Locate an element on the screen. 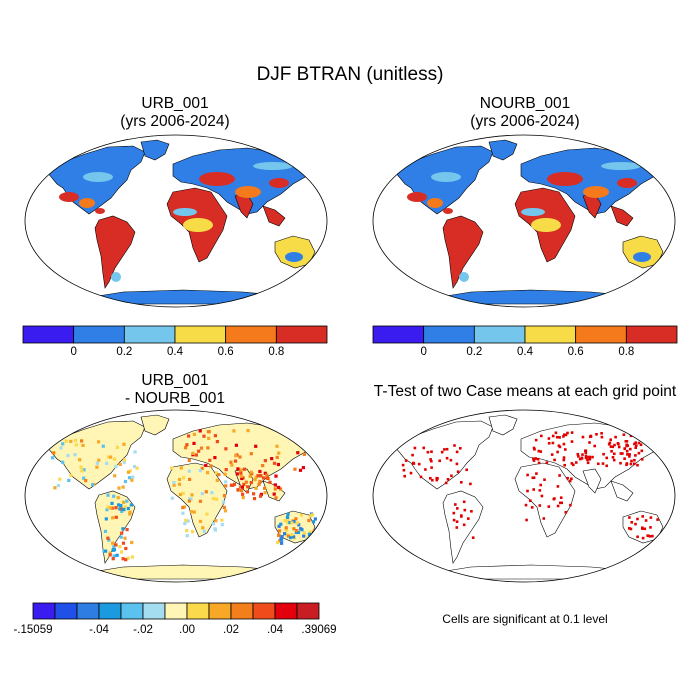 Image resolution: width=700 pixels, height=700 pixels. continent-southAmerica is located at coordinates (463, 527).